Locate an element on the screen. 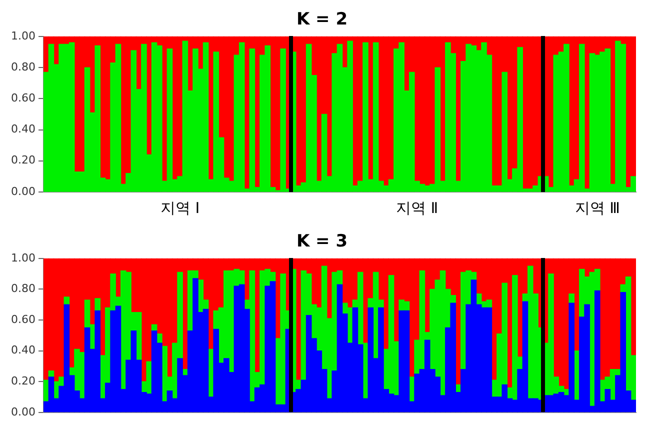 This screenshot has width=652, height=425. x-tick-label: 지역 Ⅰ is located at coordinates (180, 207).